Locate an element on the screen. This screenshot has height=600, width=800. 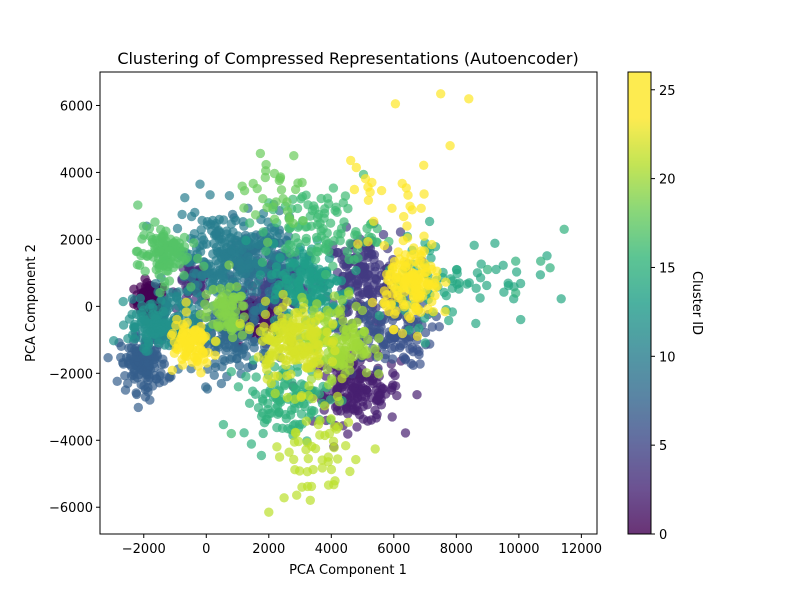
colorbar-label: Cluster ID is located at coordinates (696, 303).